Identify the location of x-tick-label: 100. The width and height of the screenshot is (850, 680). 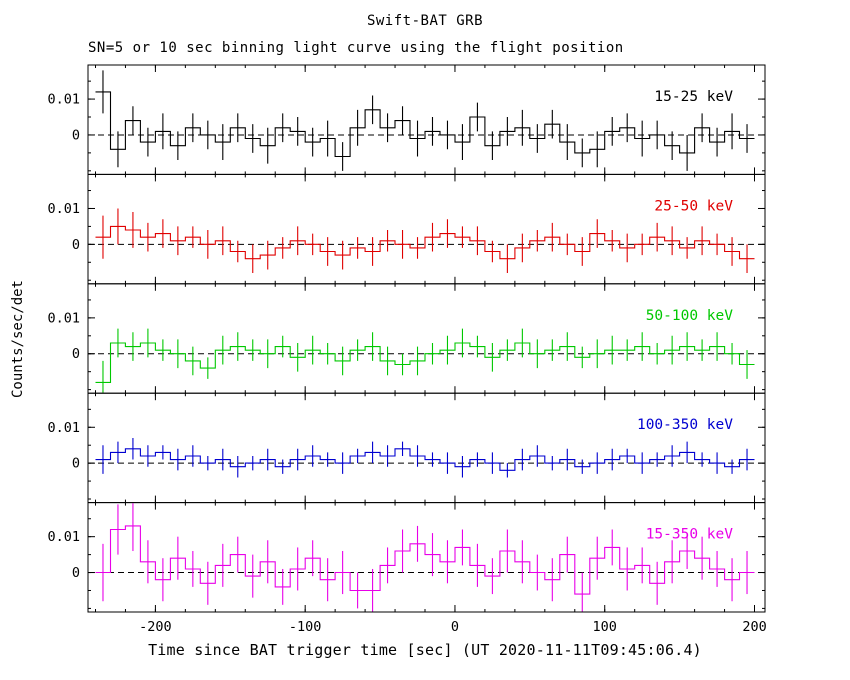
(605, 627).